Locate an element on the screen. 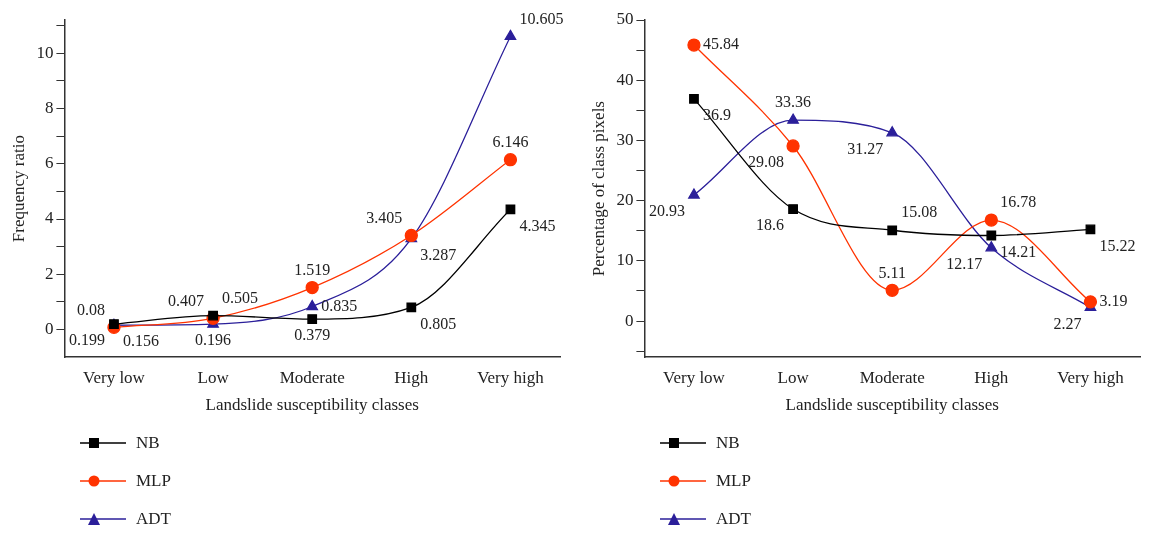  y-tick-label: 50 is located at coordinates (625, 19).